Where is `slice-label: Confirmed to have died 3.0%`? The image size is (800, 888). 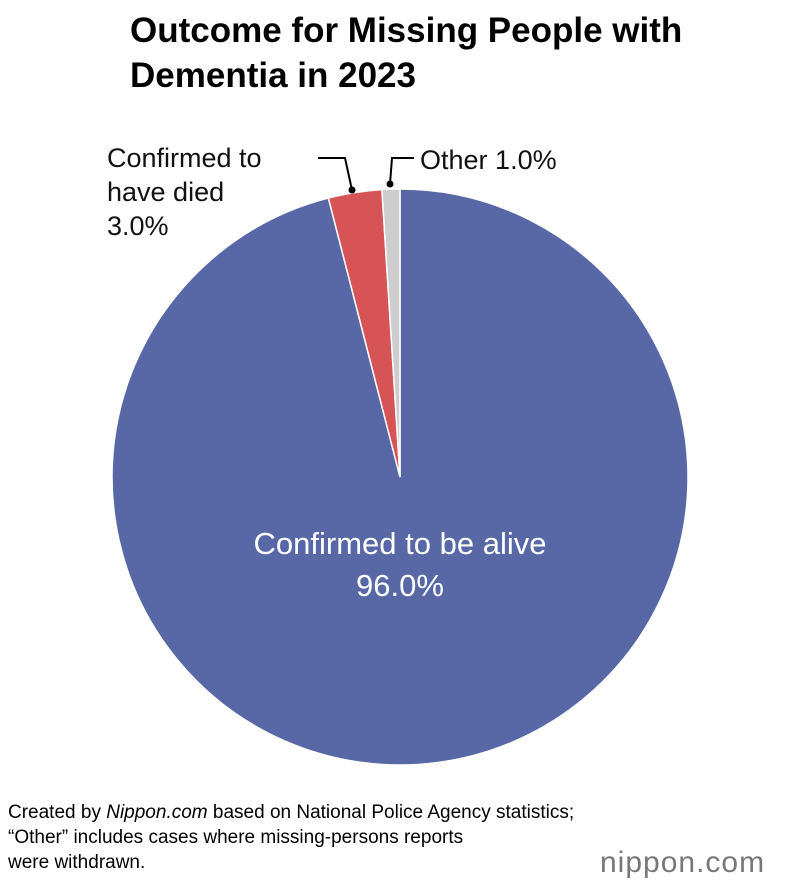
slice-label: Confirmed to have died 3.0% is located at coordinates (207, 192).